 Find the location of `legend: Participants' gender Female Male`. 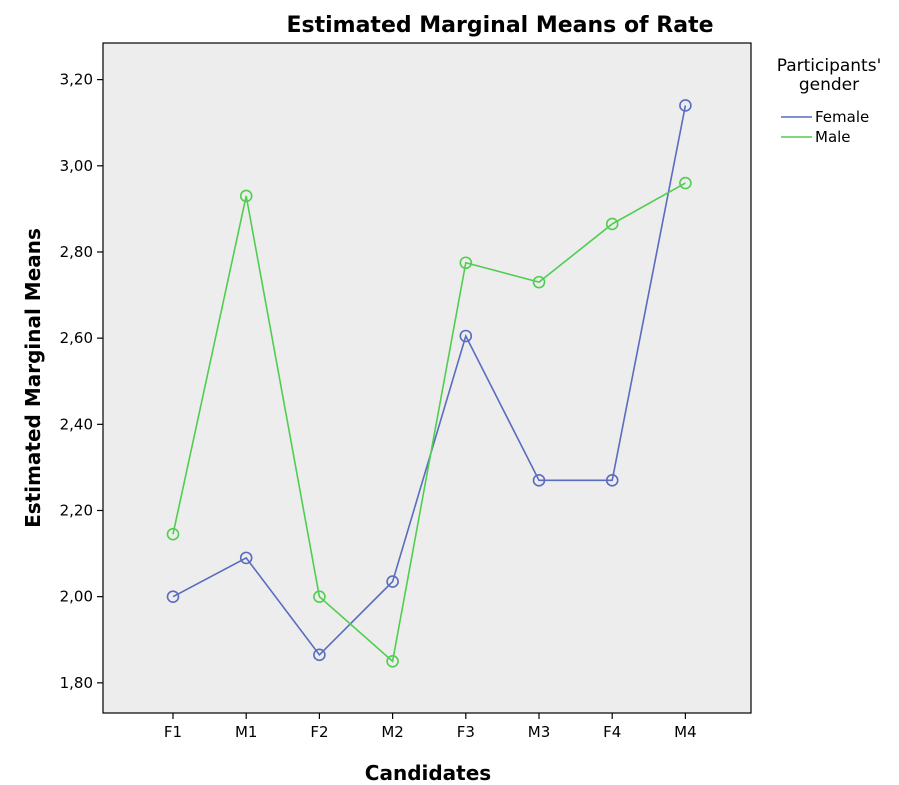

legend: Participants' gender Female Male is located at coordinates (829, 101).